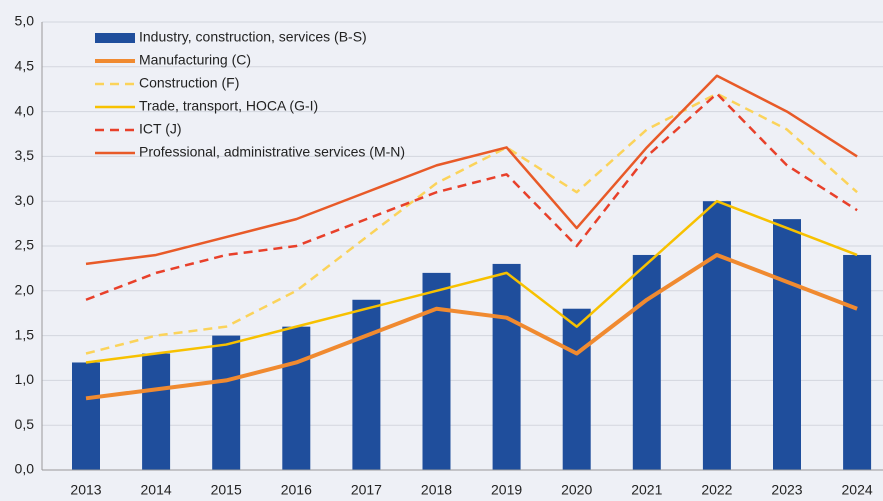 This screenshot has height=501, width=883. Describe the element at coordinates (226, 490) in the screenshot. I see `x-tick-label: 2015` at that location.